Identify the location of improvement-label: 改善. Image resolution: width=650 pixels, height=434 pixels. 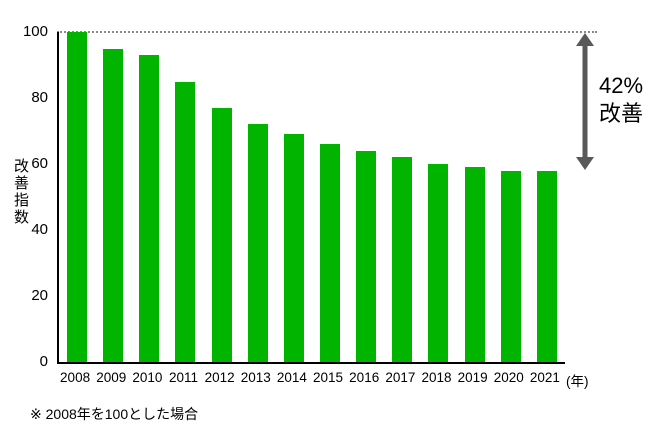
(621, 113).